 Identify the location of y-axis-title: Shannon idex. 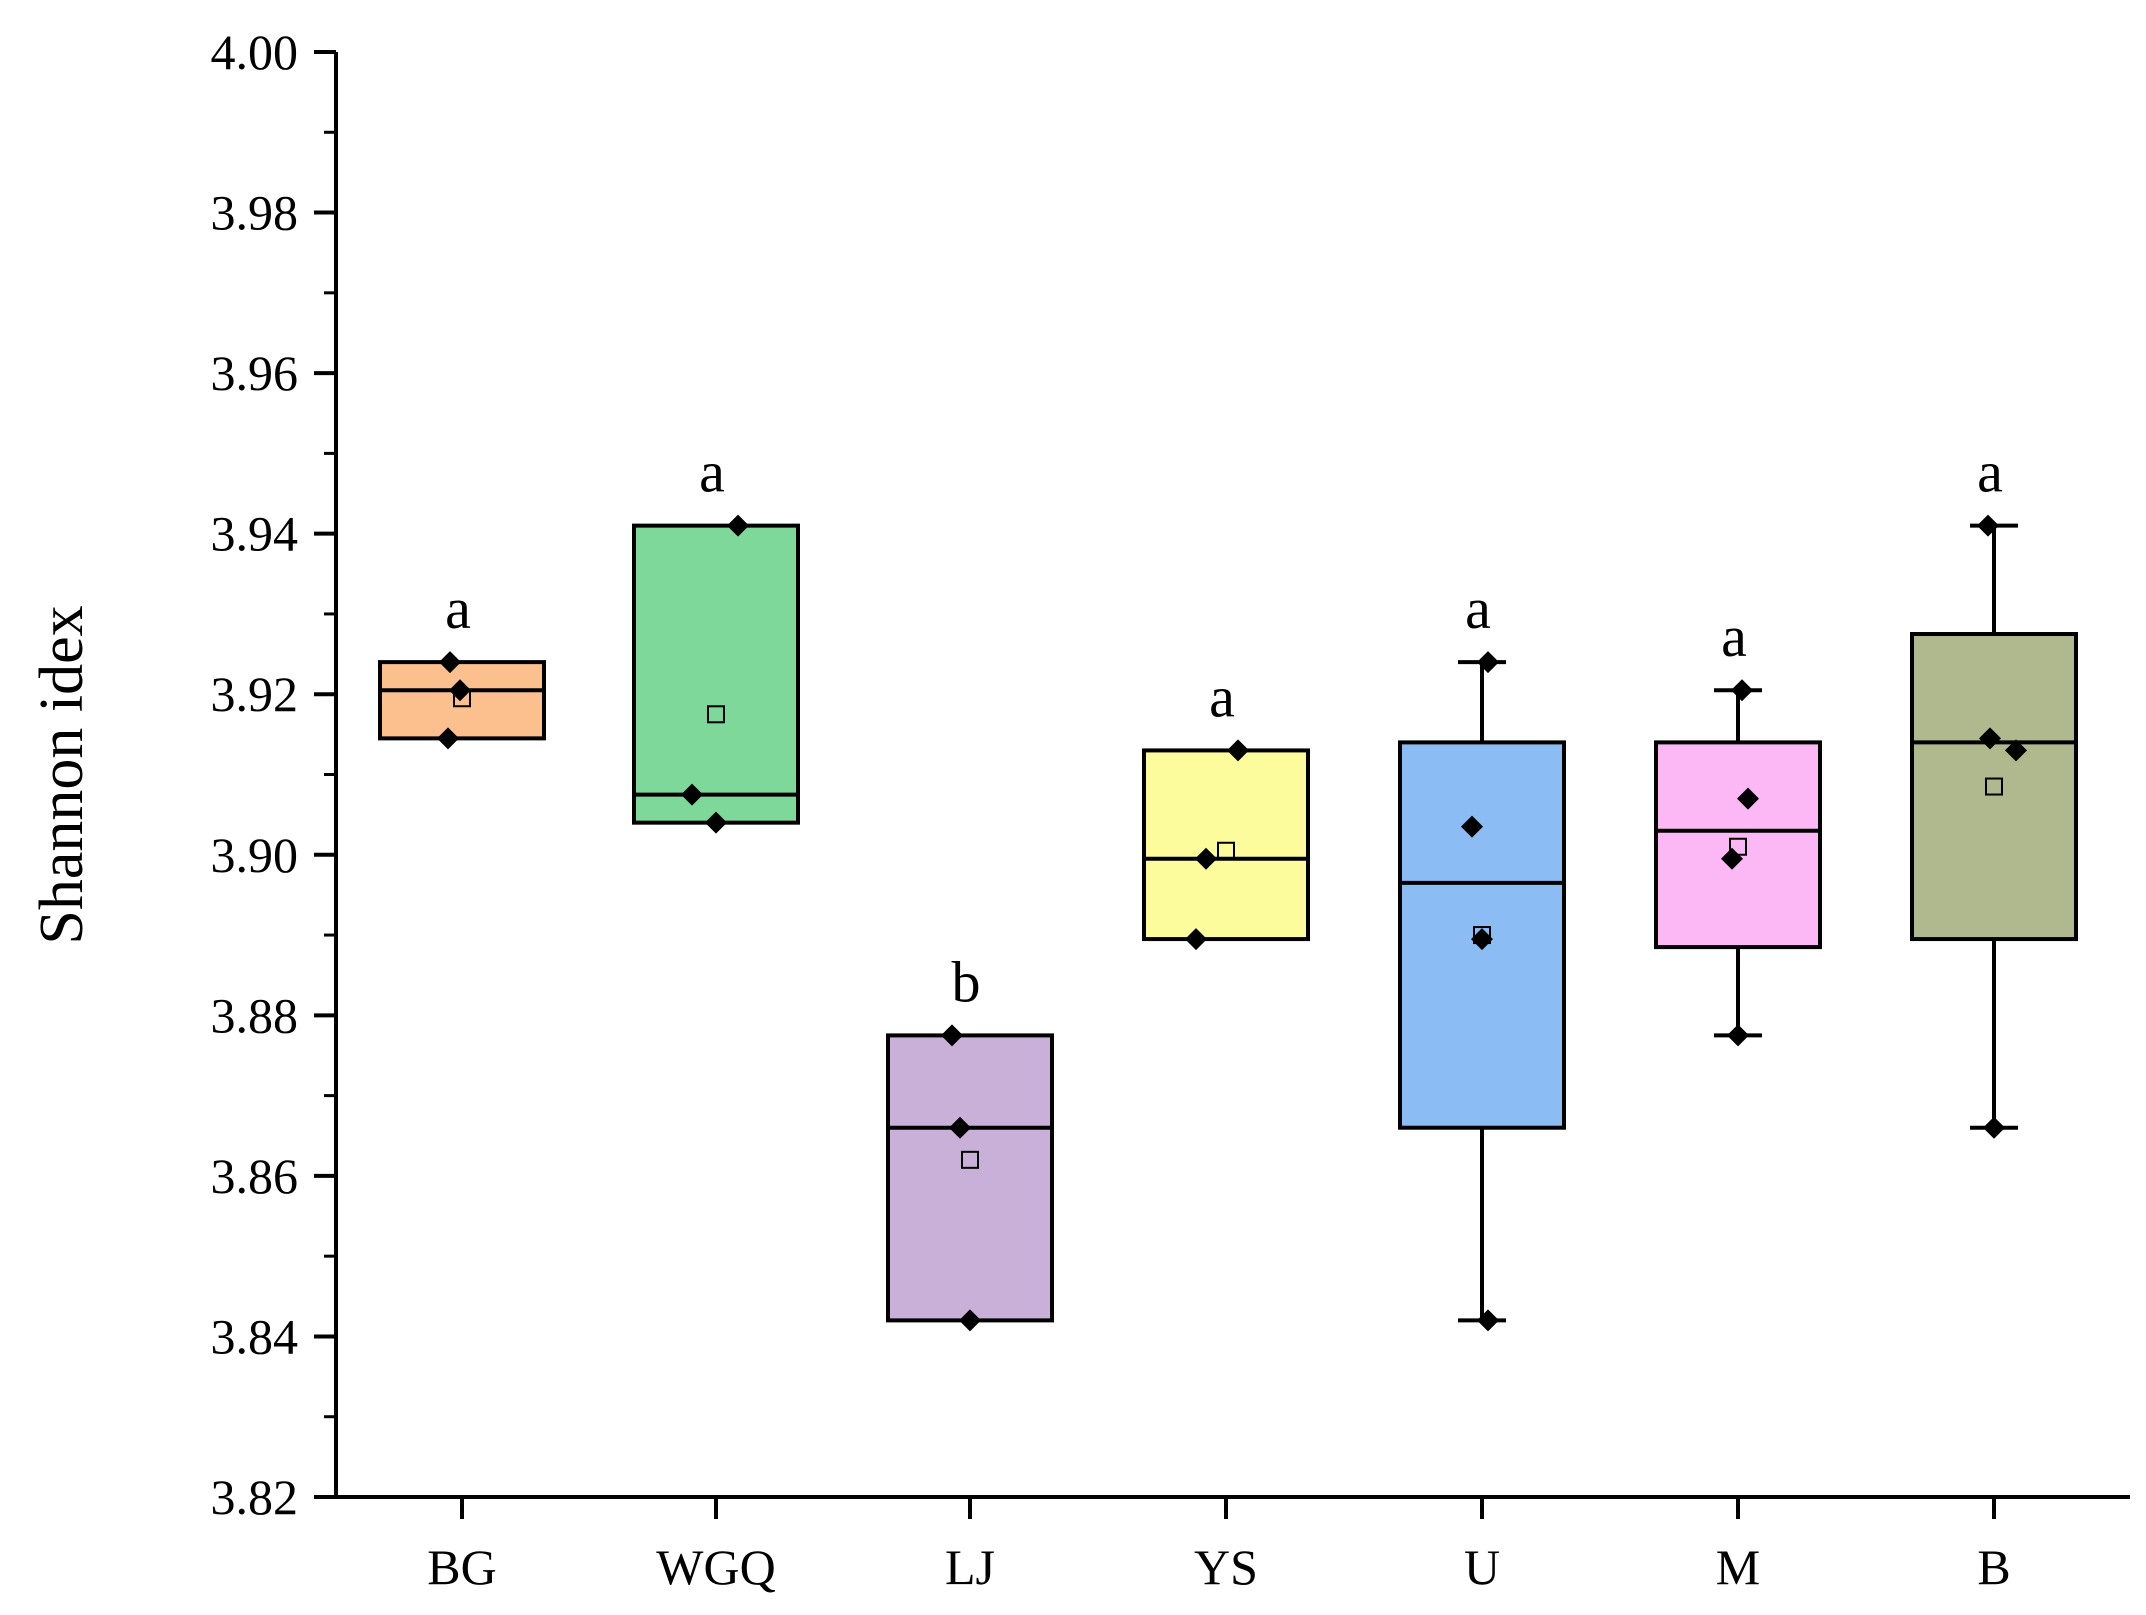
(62, 774).